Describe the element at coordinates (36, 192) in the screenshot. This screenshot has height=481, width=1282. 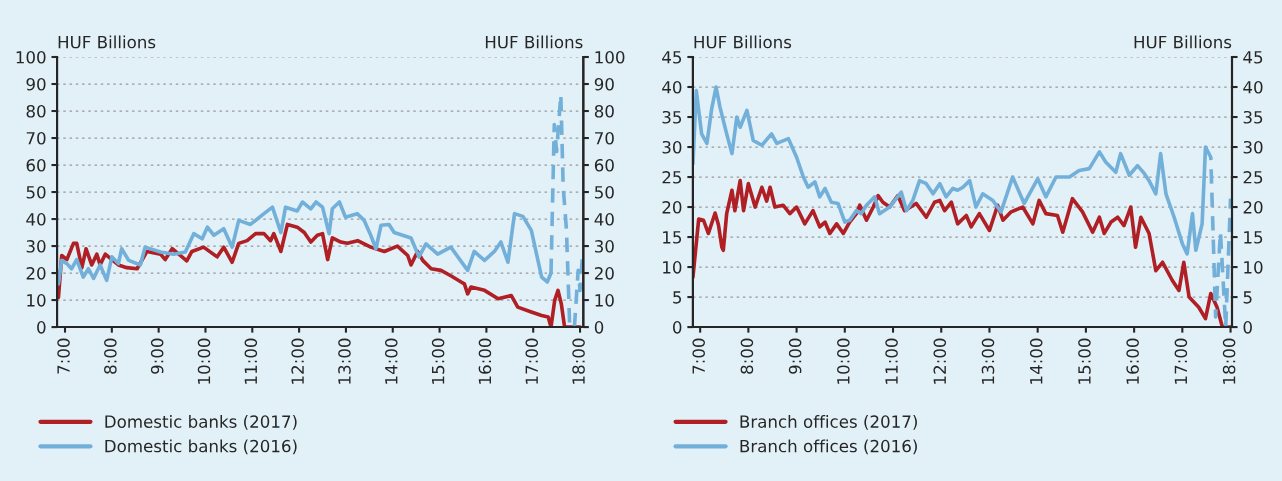
I see `y-tick-label: 50` at that location.